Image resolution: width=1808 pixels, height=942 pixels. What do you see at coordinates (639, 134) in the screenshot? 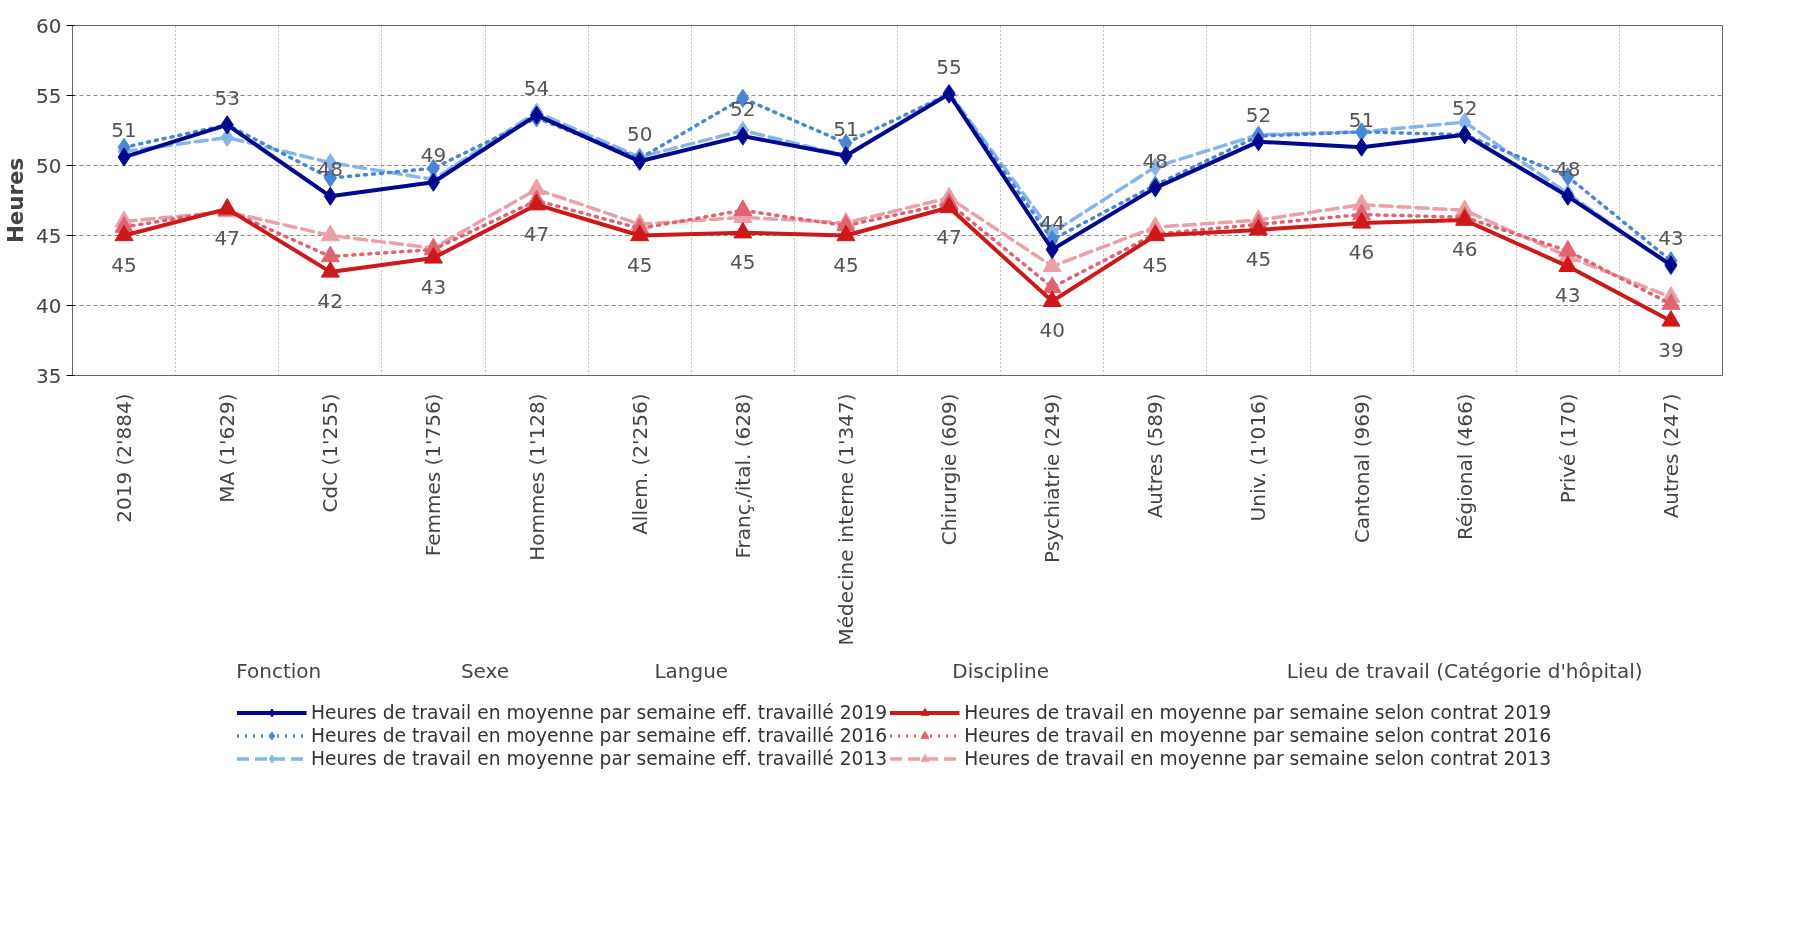
I see `data-label: 50` at bounding box center [639, 134].